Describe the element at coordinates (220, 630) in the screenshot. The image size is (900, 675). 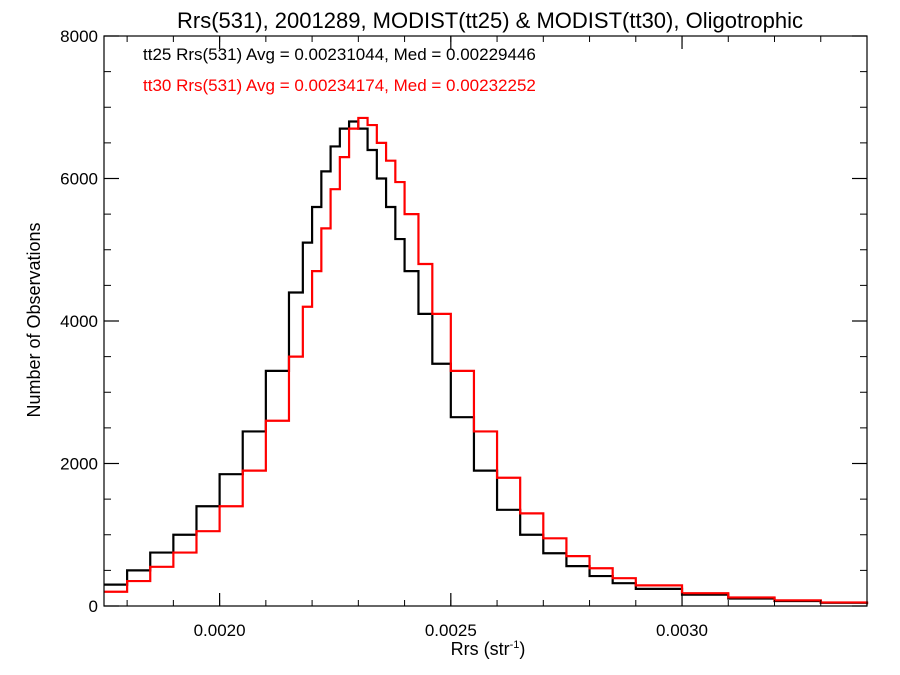
I see `x-tick-label: 0.0020` at that location.